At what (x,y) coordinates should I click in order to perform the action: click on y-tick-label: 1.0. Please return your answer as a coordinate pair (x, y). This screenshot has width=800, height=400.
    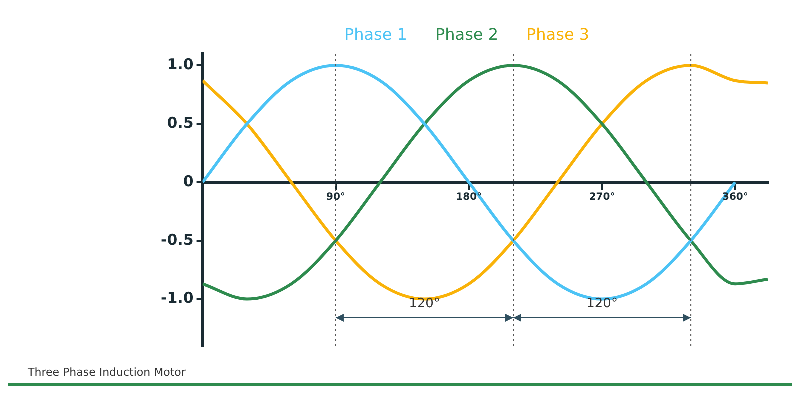
    Looking at the image, I should click on (180, 65).